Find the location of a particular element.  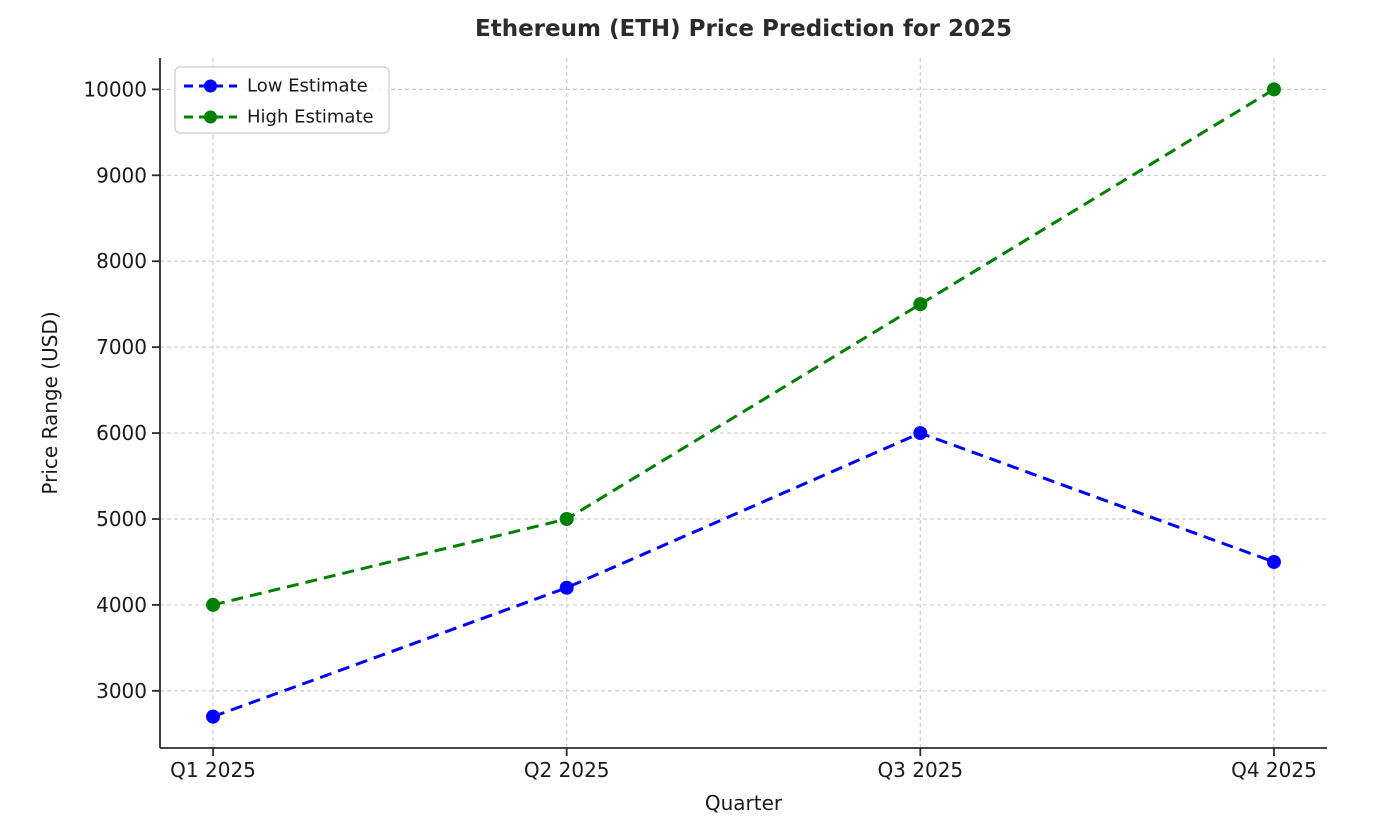

legend-box is located at coordinates (282, 100).